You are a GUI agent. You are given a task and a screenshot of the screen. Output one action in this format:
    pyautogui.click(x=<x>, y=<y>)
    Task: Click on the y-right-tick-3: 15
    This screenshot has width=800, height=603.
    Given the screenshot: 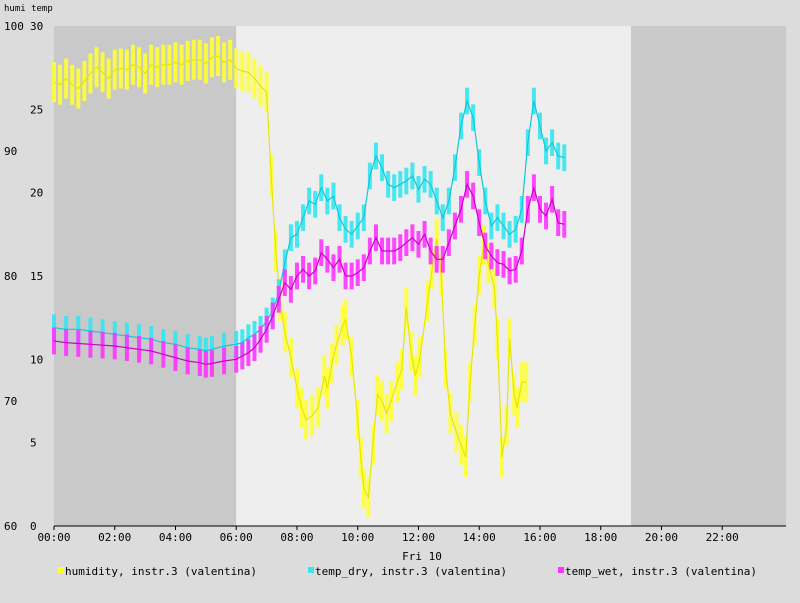 What is the action you would take?
    pyautogui.click(x=36, y=276)
    